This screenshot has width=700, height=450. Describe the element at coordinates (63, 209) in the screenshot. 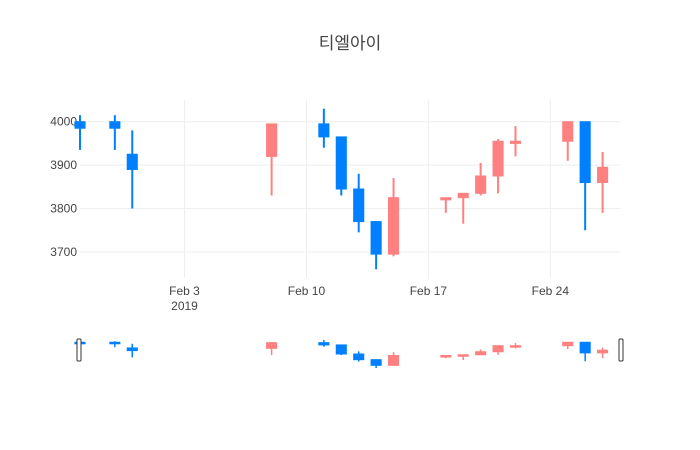

I see `y-tick-label: 3800` at that location.